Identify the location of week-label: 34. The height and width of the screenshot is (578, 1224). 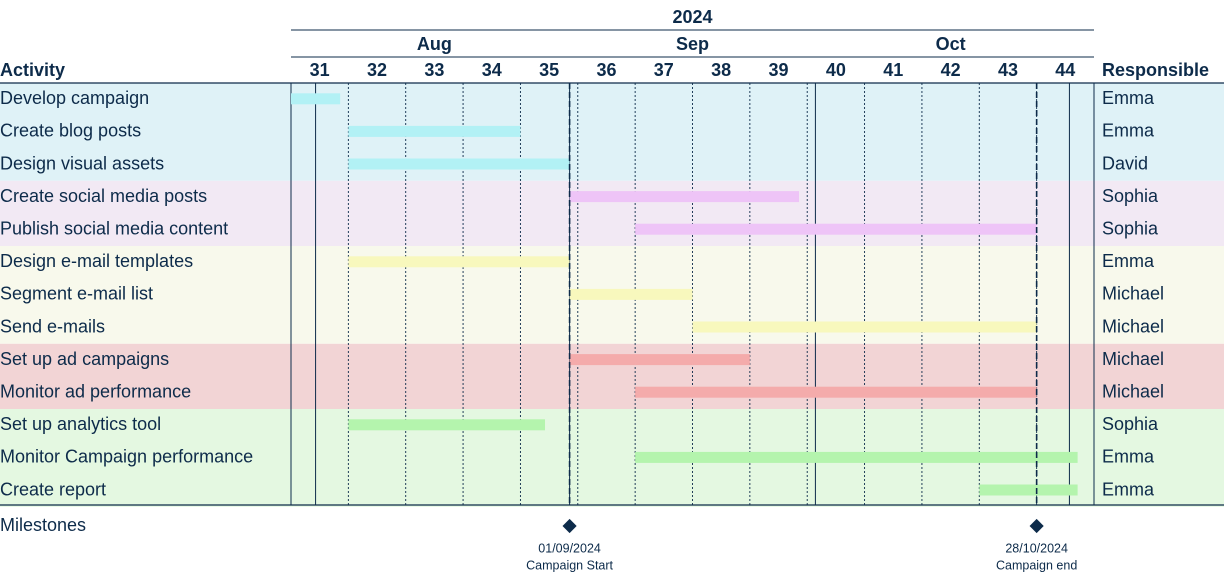
(492, 70).